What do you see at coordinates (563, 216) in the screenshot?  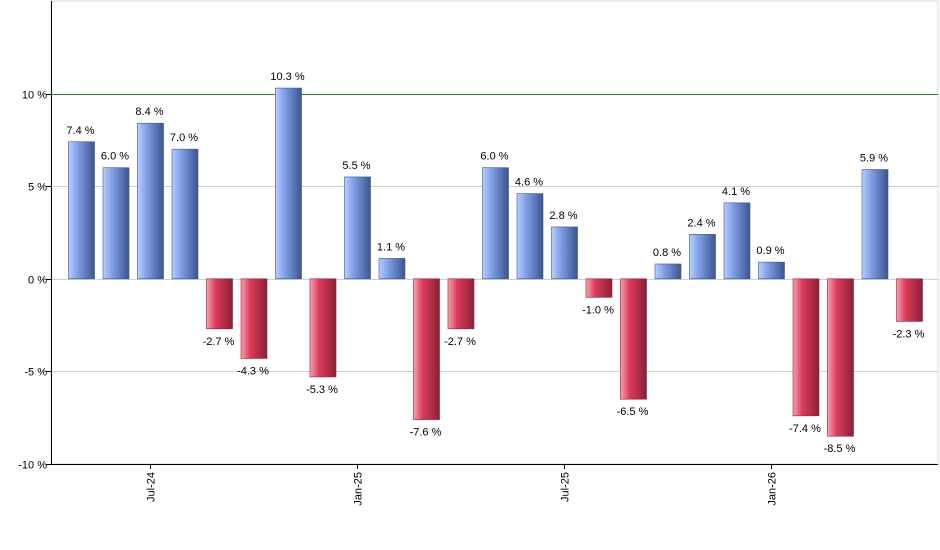 I see `data-label: 2.8 %` at bounding box center [563, 216].